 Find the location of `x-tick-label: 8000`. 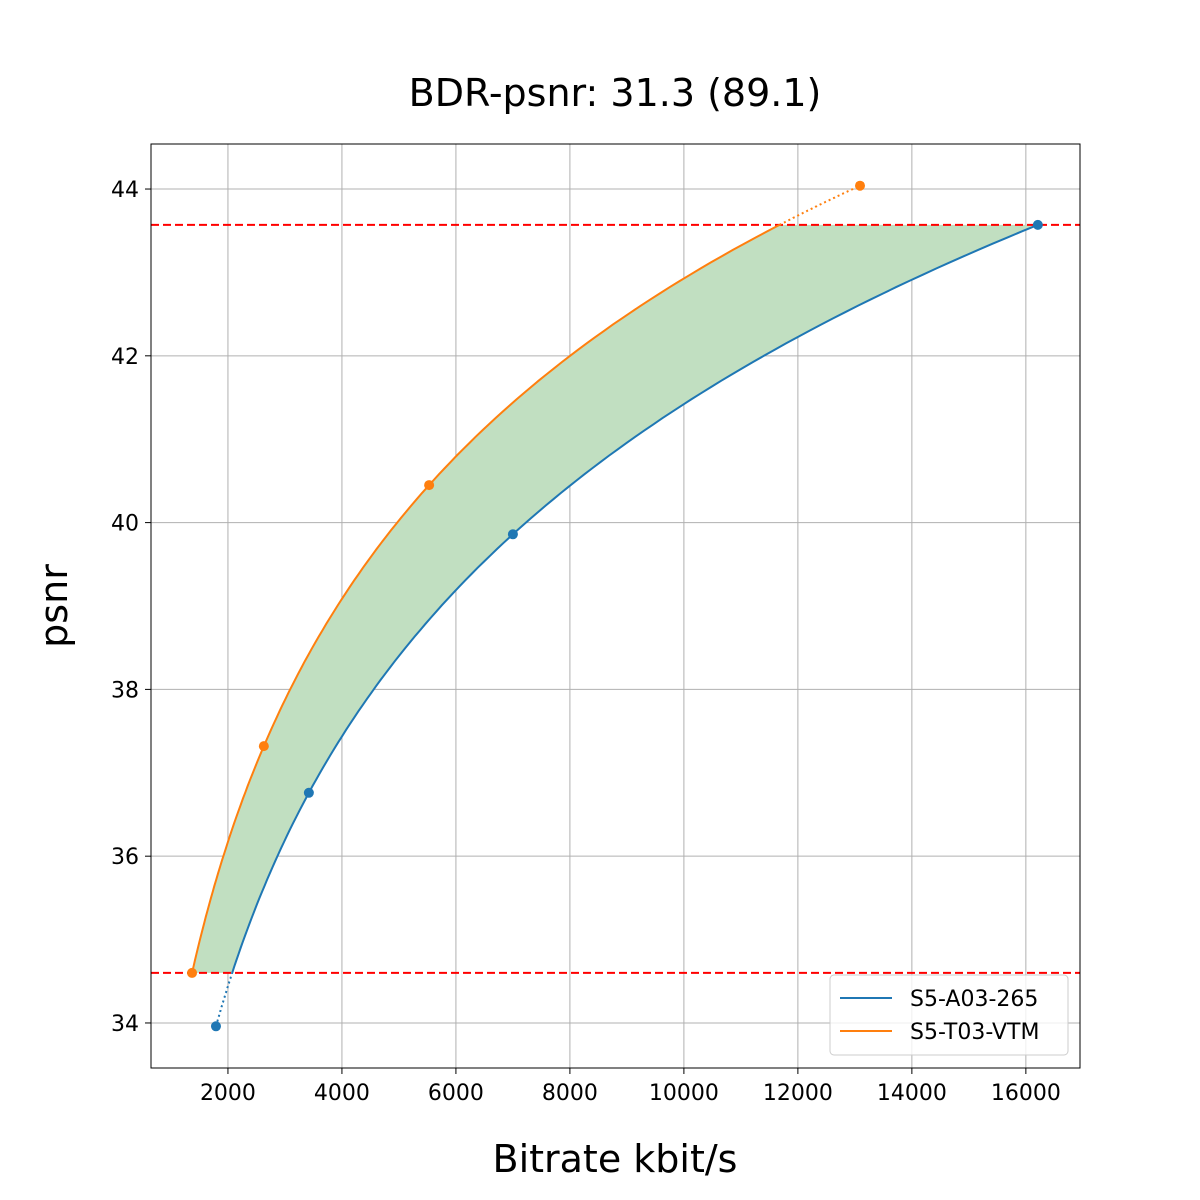

x-tick-label: 8000 is located at coordinates (570, 1093).